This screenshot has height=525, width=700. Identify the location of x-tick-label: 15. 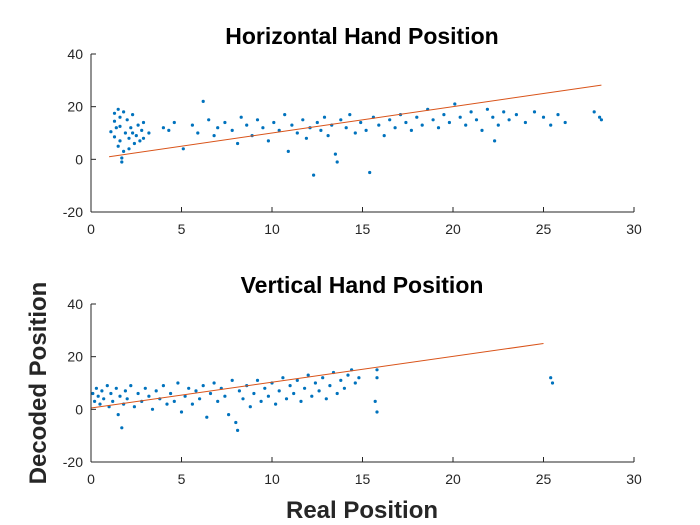
(363, 229).